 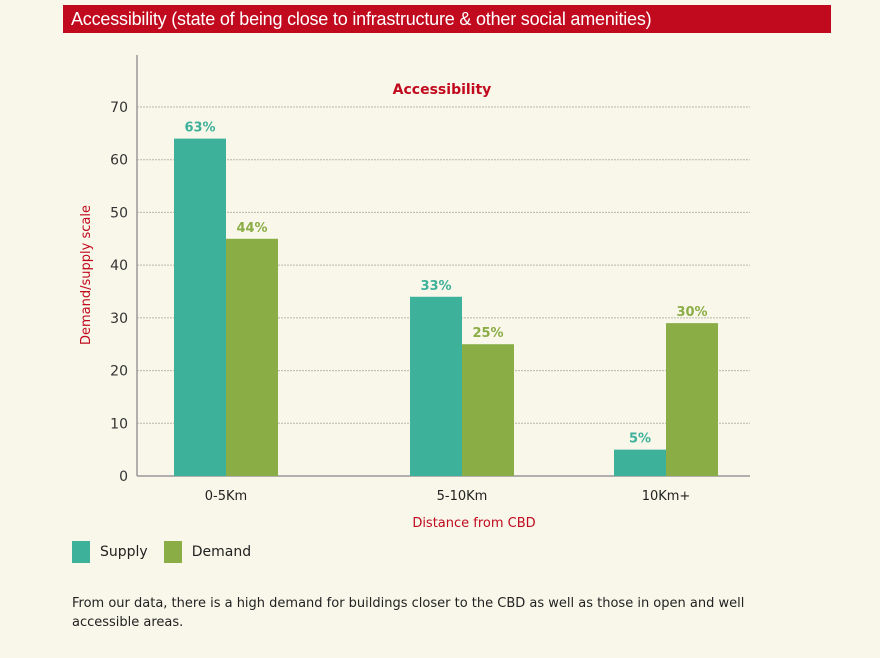 What do you see at coordinates (199, 128) in the screenshot?
I see `data-label-supply: 63%` at bounding box center [199, 128].